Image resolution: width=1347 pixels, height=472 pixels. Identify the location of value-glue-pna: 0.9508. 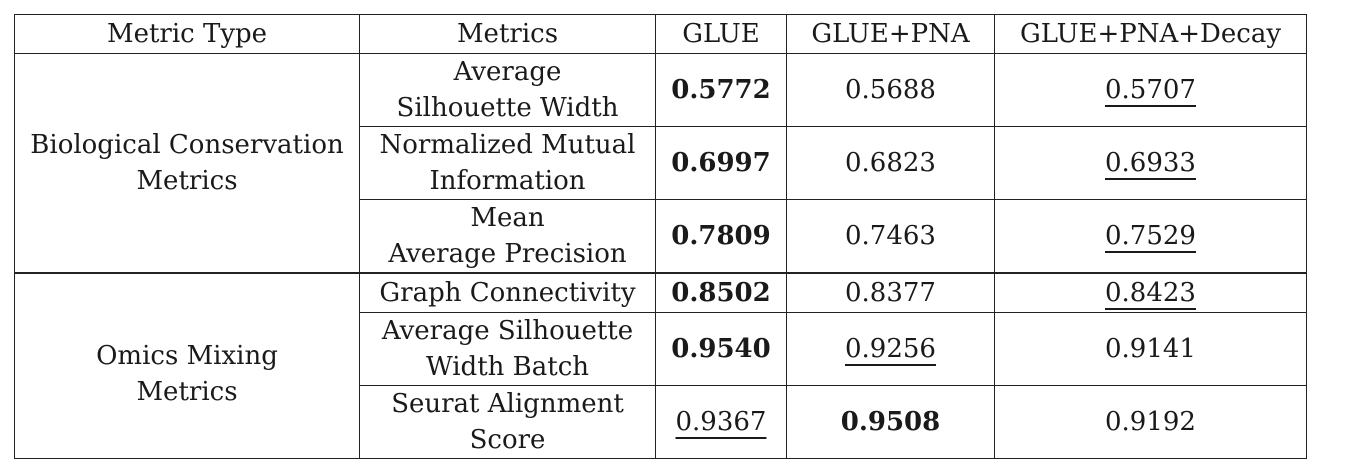
(890, 422).